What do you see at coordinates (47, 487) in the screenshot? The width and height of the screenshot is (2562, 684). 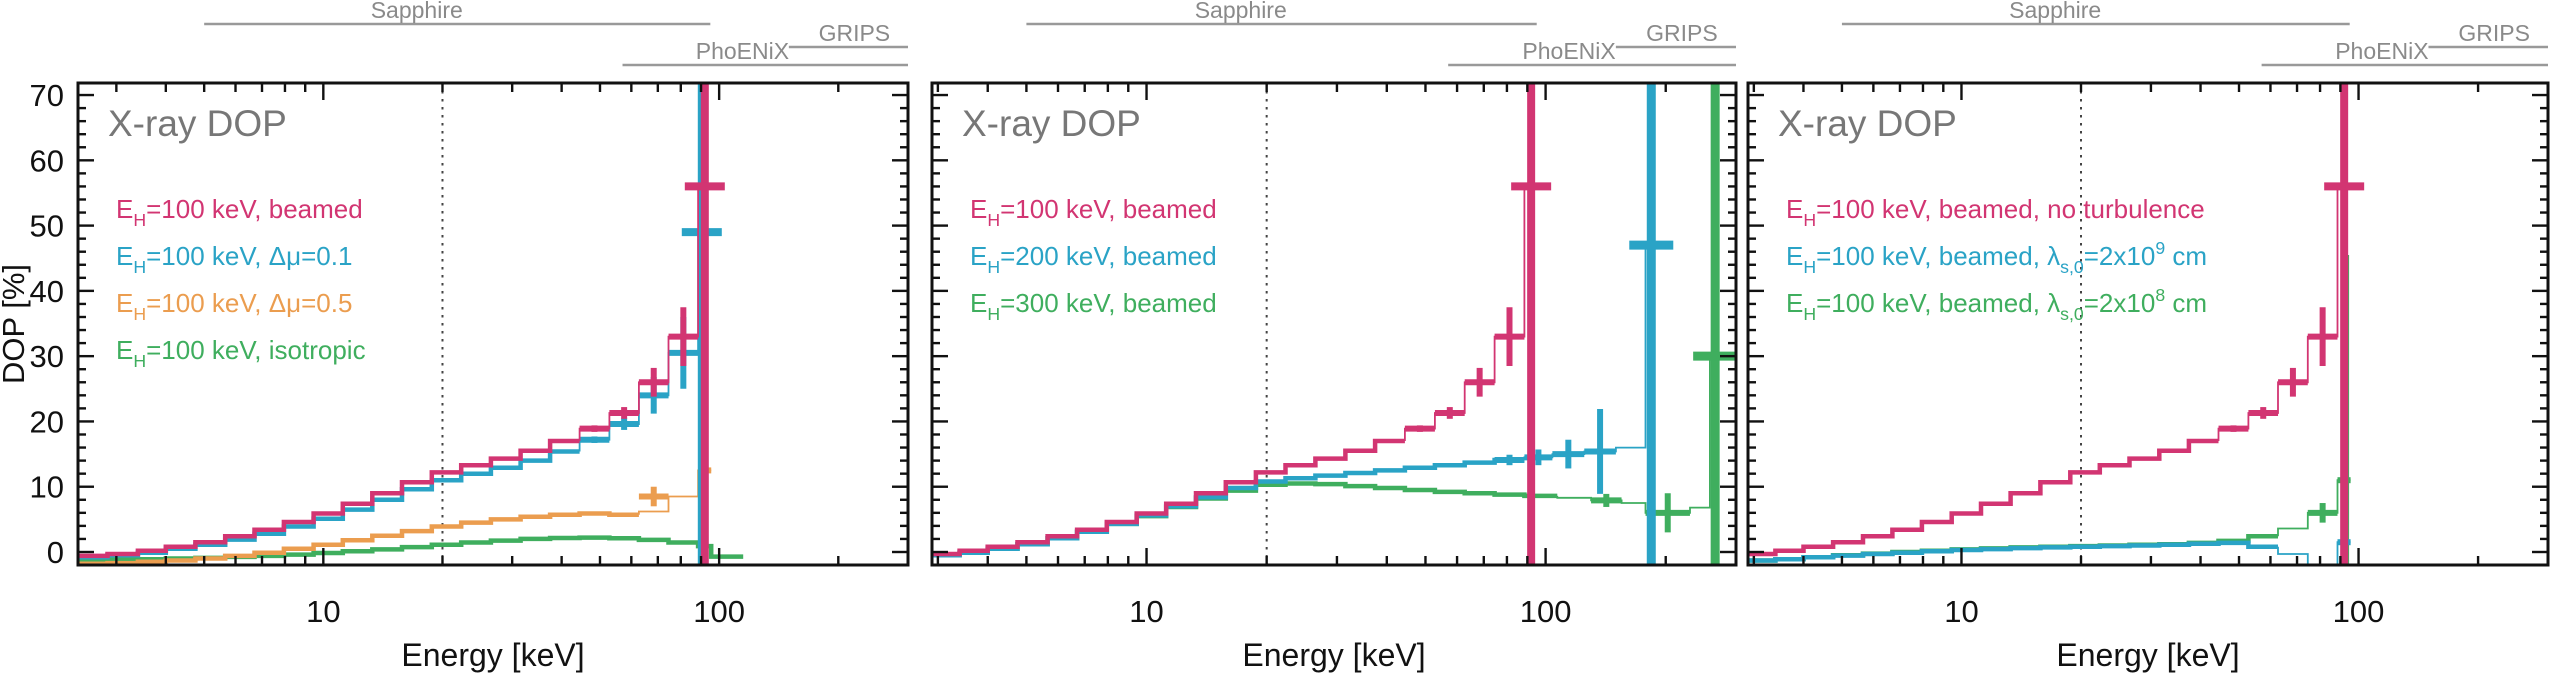 I see `y-tick-label: 10` at bounding box center [47, 487].